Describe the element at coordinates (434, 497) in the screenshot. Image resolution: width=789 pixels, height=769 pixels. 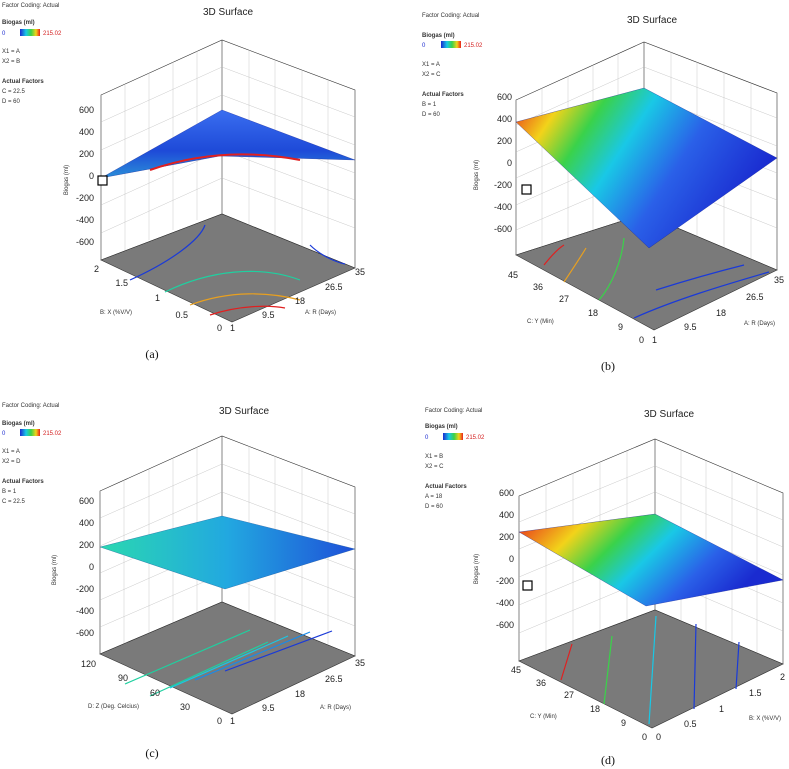
I see `actual-factor-1: A = 18` at that location.